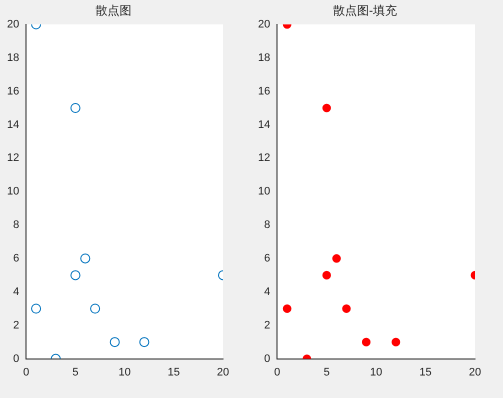 Image resolution: width=503 pixels, height=398 pixels. What do you see at coordinates (365, 11) in the screenshot?
I see `chart-title: 散点图-填充` at bounding box center [365, 11].